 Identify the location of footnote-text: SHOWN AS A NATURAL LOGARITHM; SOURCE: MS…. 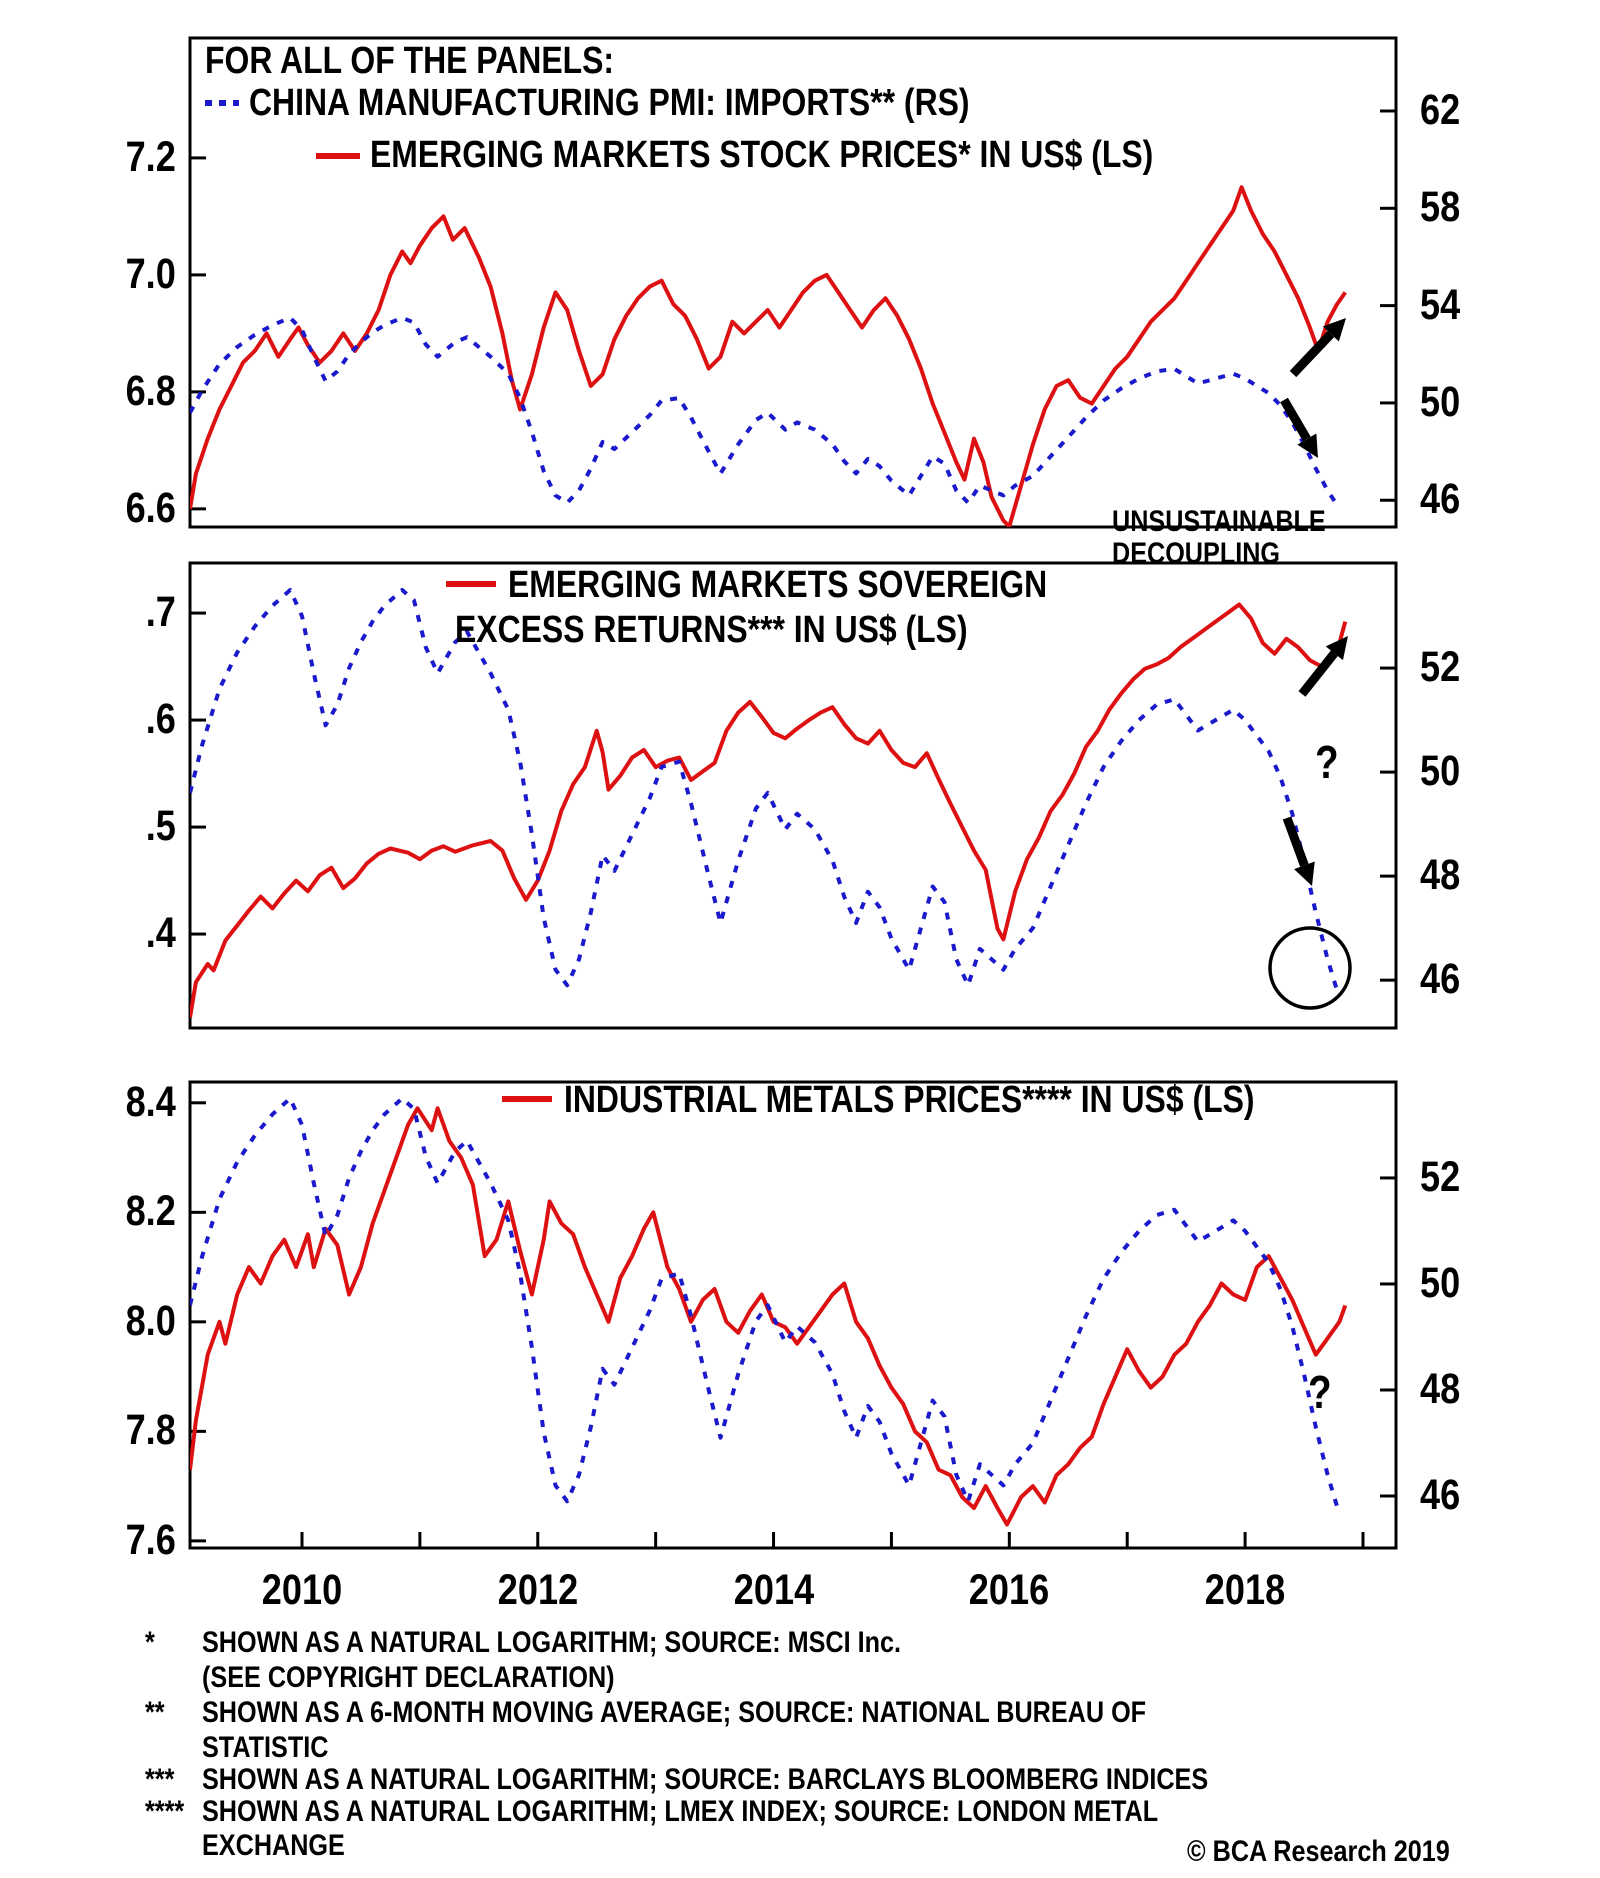
(552, 1642).